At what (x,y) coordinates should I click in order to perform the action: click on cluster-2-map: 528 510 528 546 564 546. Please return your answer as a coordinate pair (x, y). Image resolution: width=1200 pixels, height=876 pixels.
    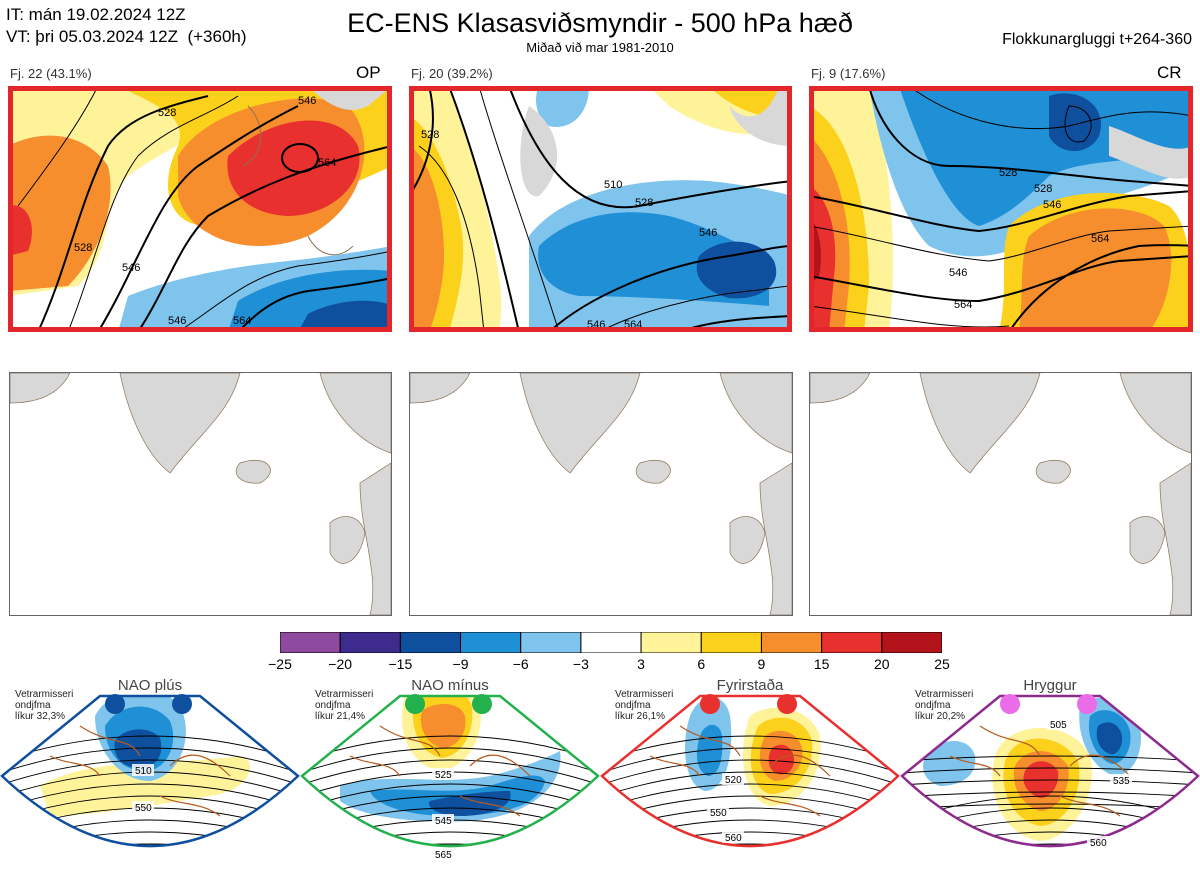
    Looking at the image, I should click on (600, 209).